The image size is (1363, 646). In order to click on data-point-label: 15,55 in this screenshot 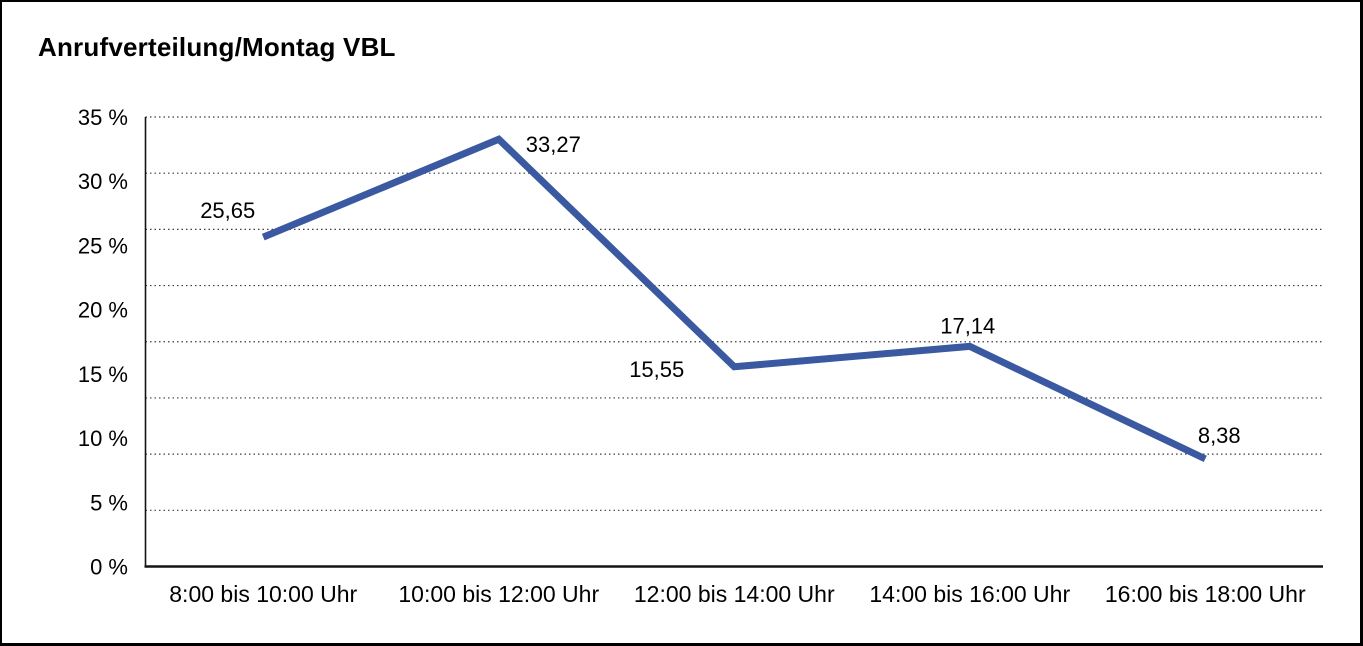, I will do `click(656, 369)`.